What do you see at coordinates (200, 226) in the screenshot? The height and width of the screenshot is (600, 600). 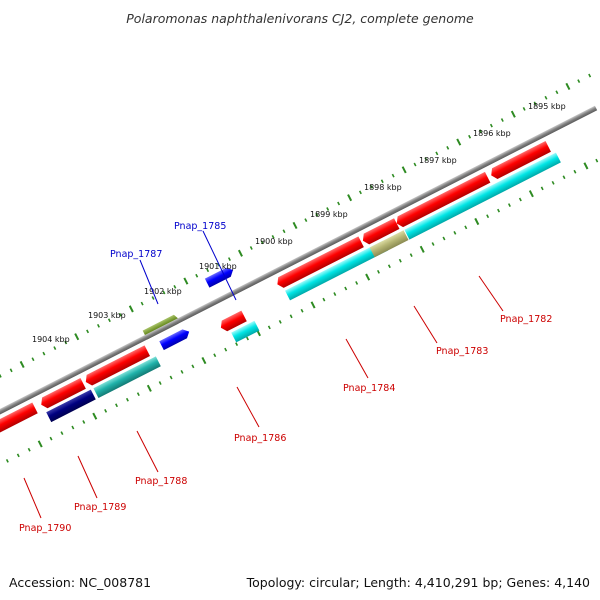 I see `gene-label-pnap-1785: Pnap_1785` at bounding box center [200, 226].